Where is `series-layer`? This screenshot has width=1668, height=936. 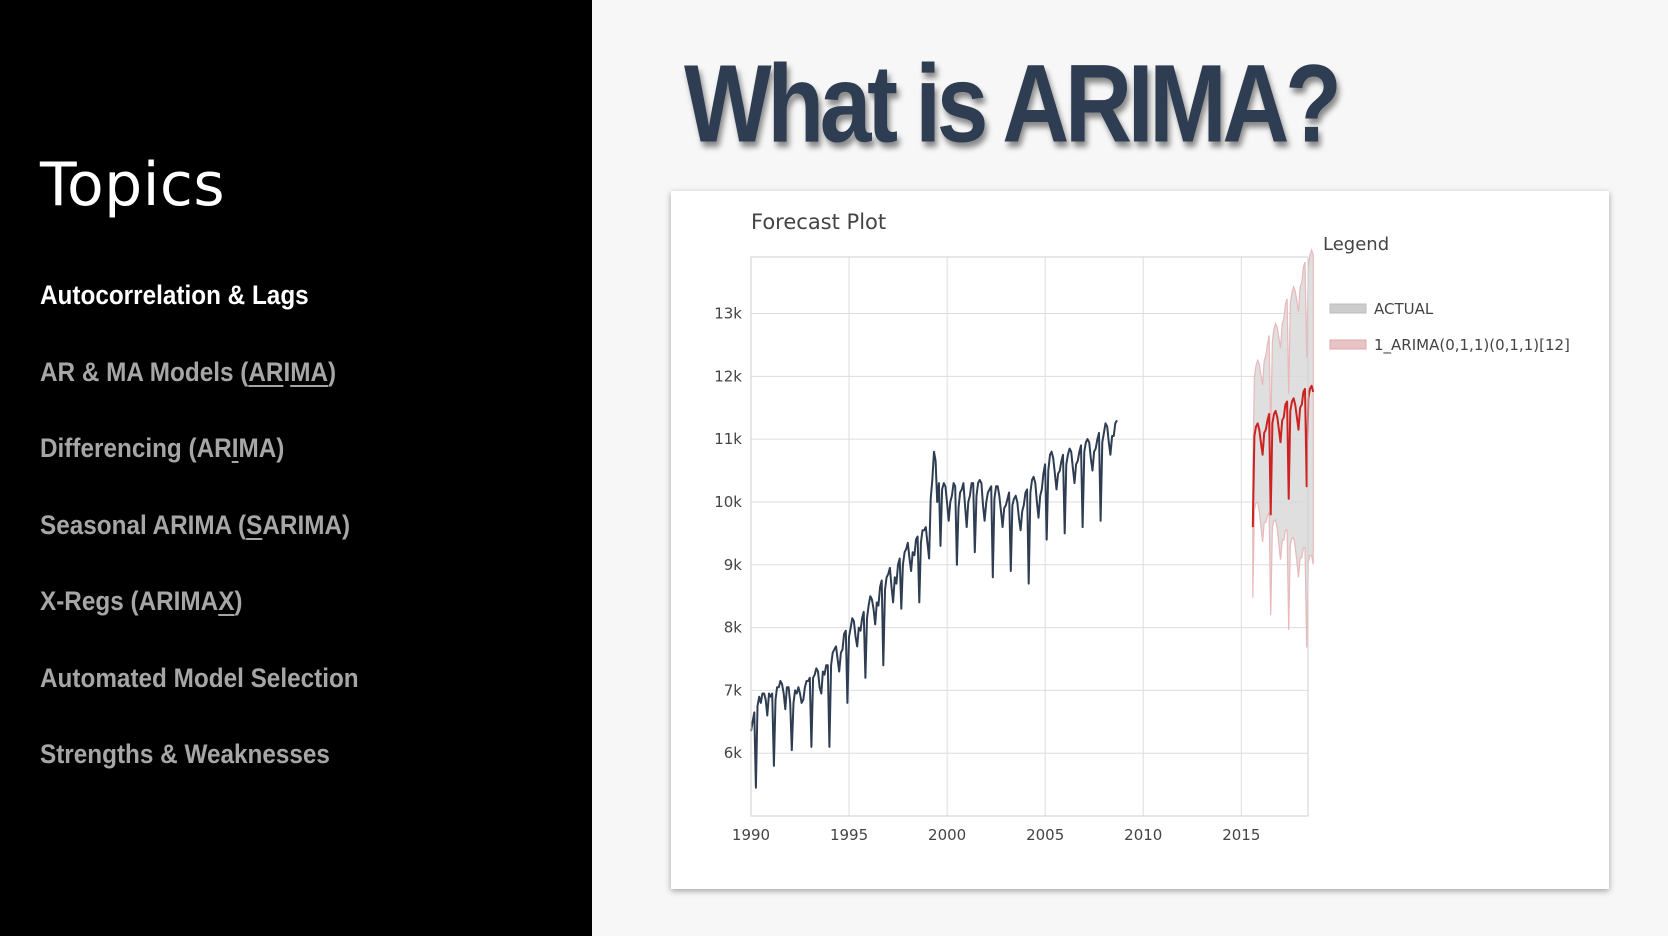
series-layer is located at coordinates (1032, 586).